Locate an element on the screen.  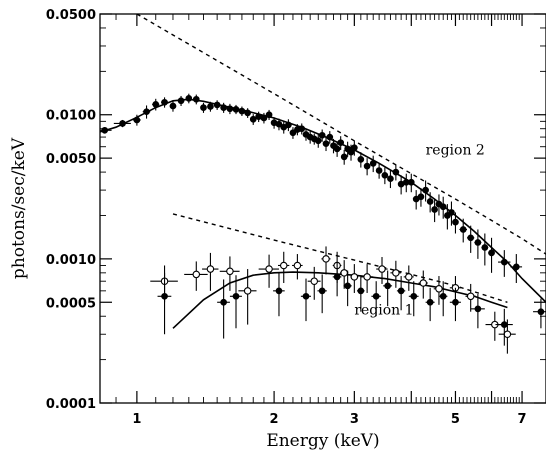
x-tick-label: 2 is located at coordinates (274, 419).